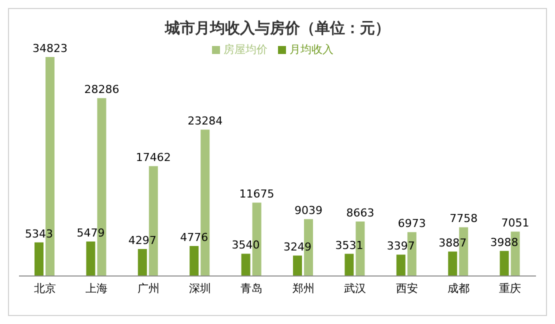 The height and width of the screenshot is (324, 555). What do you see at coordinates (349, 245) in the screenshot?
I see `data-label: 3531` at bounding box center [349, 245].